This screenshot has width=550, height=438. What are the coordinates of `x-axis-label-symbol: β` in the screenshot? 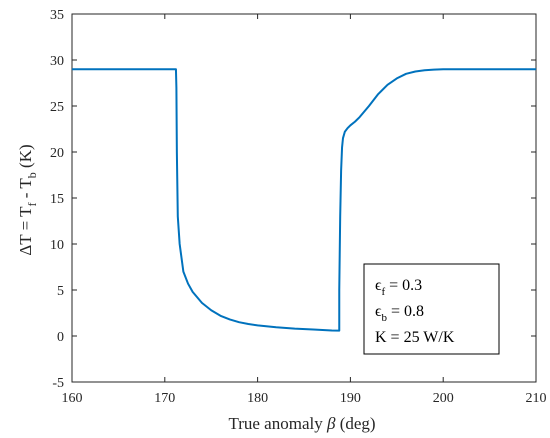 It's located at (331, 423).